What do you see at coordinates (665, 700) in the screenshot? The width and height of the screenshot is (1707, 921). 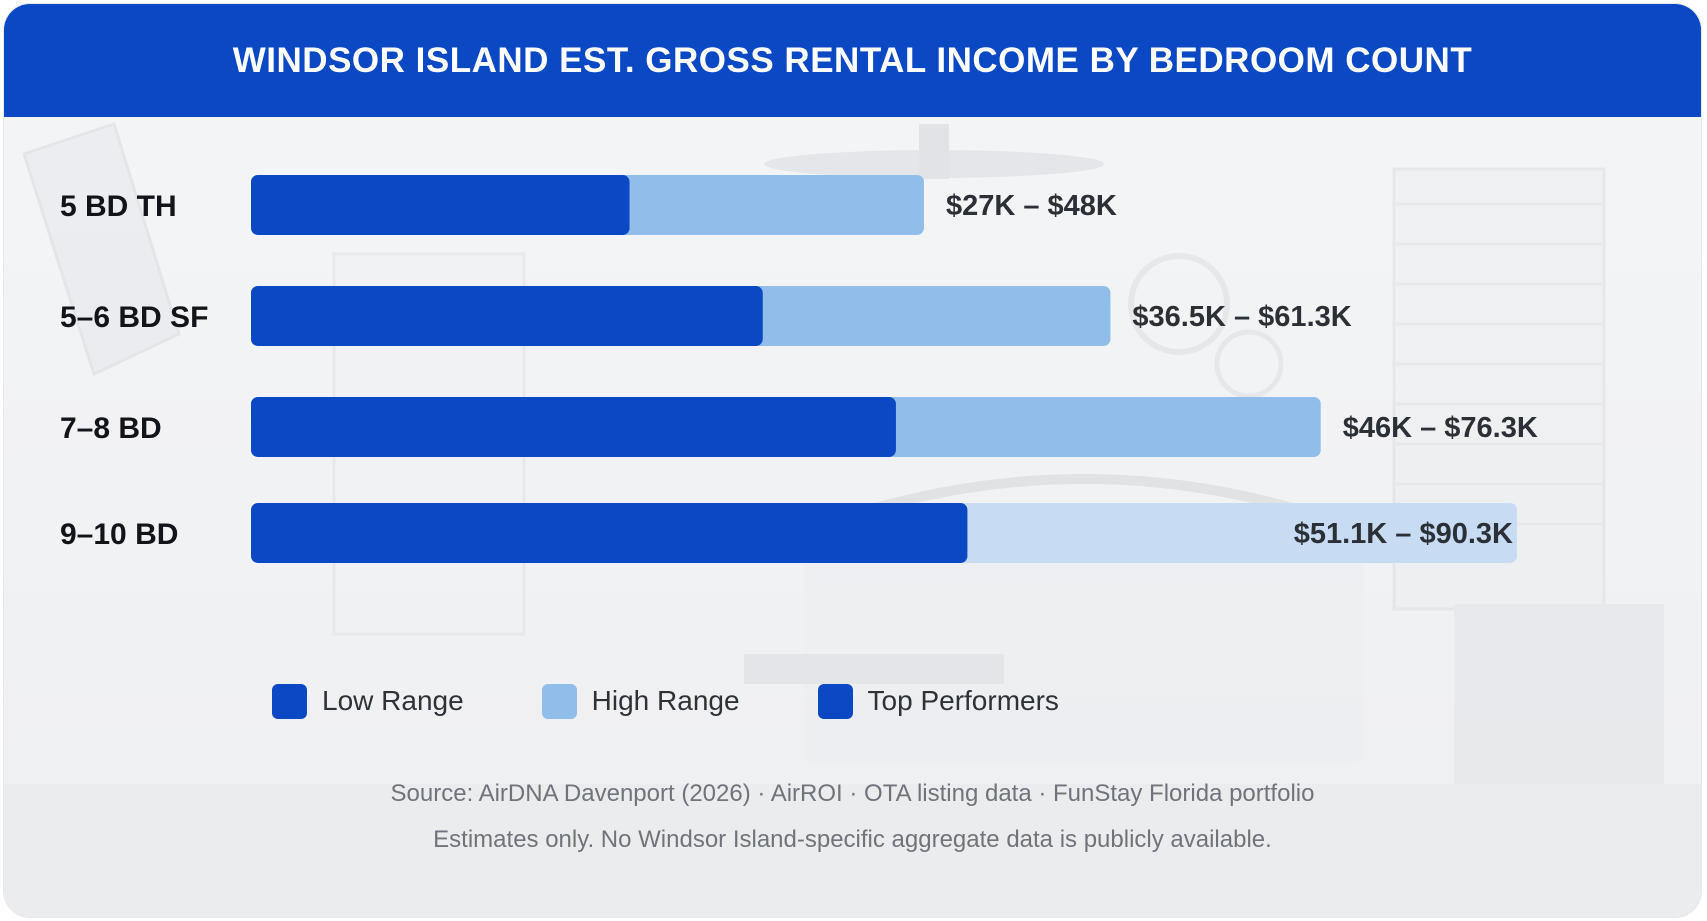 I see `legend-label: High Range` at bounding box center [665, 700].